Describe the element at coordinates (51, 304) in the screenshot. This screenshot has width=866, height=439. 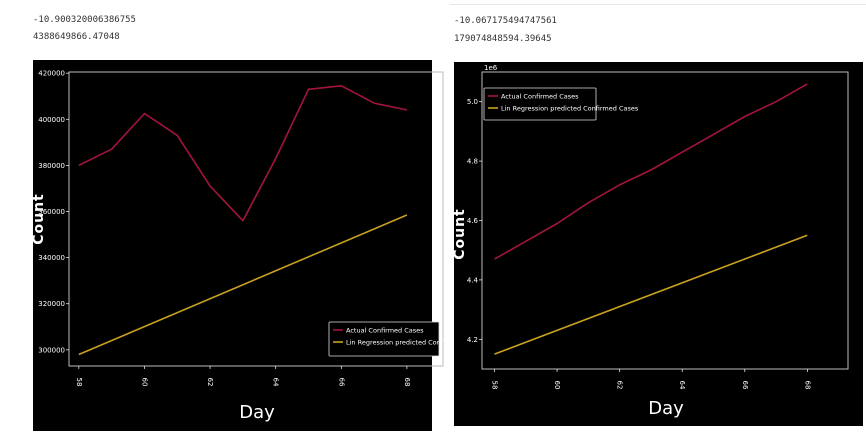
I see `y-tick-label: 320000` at that location.